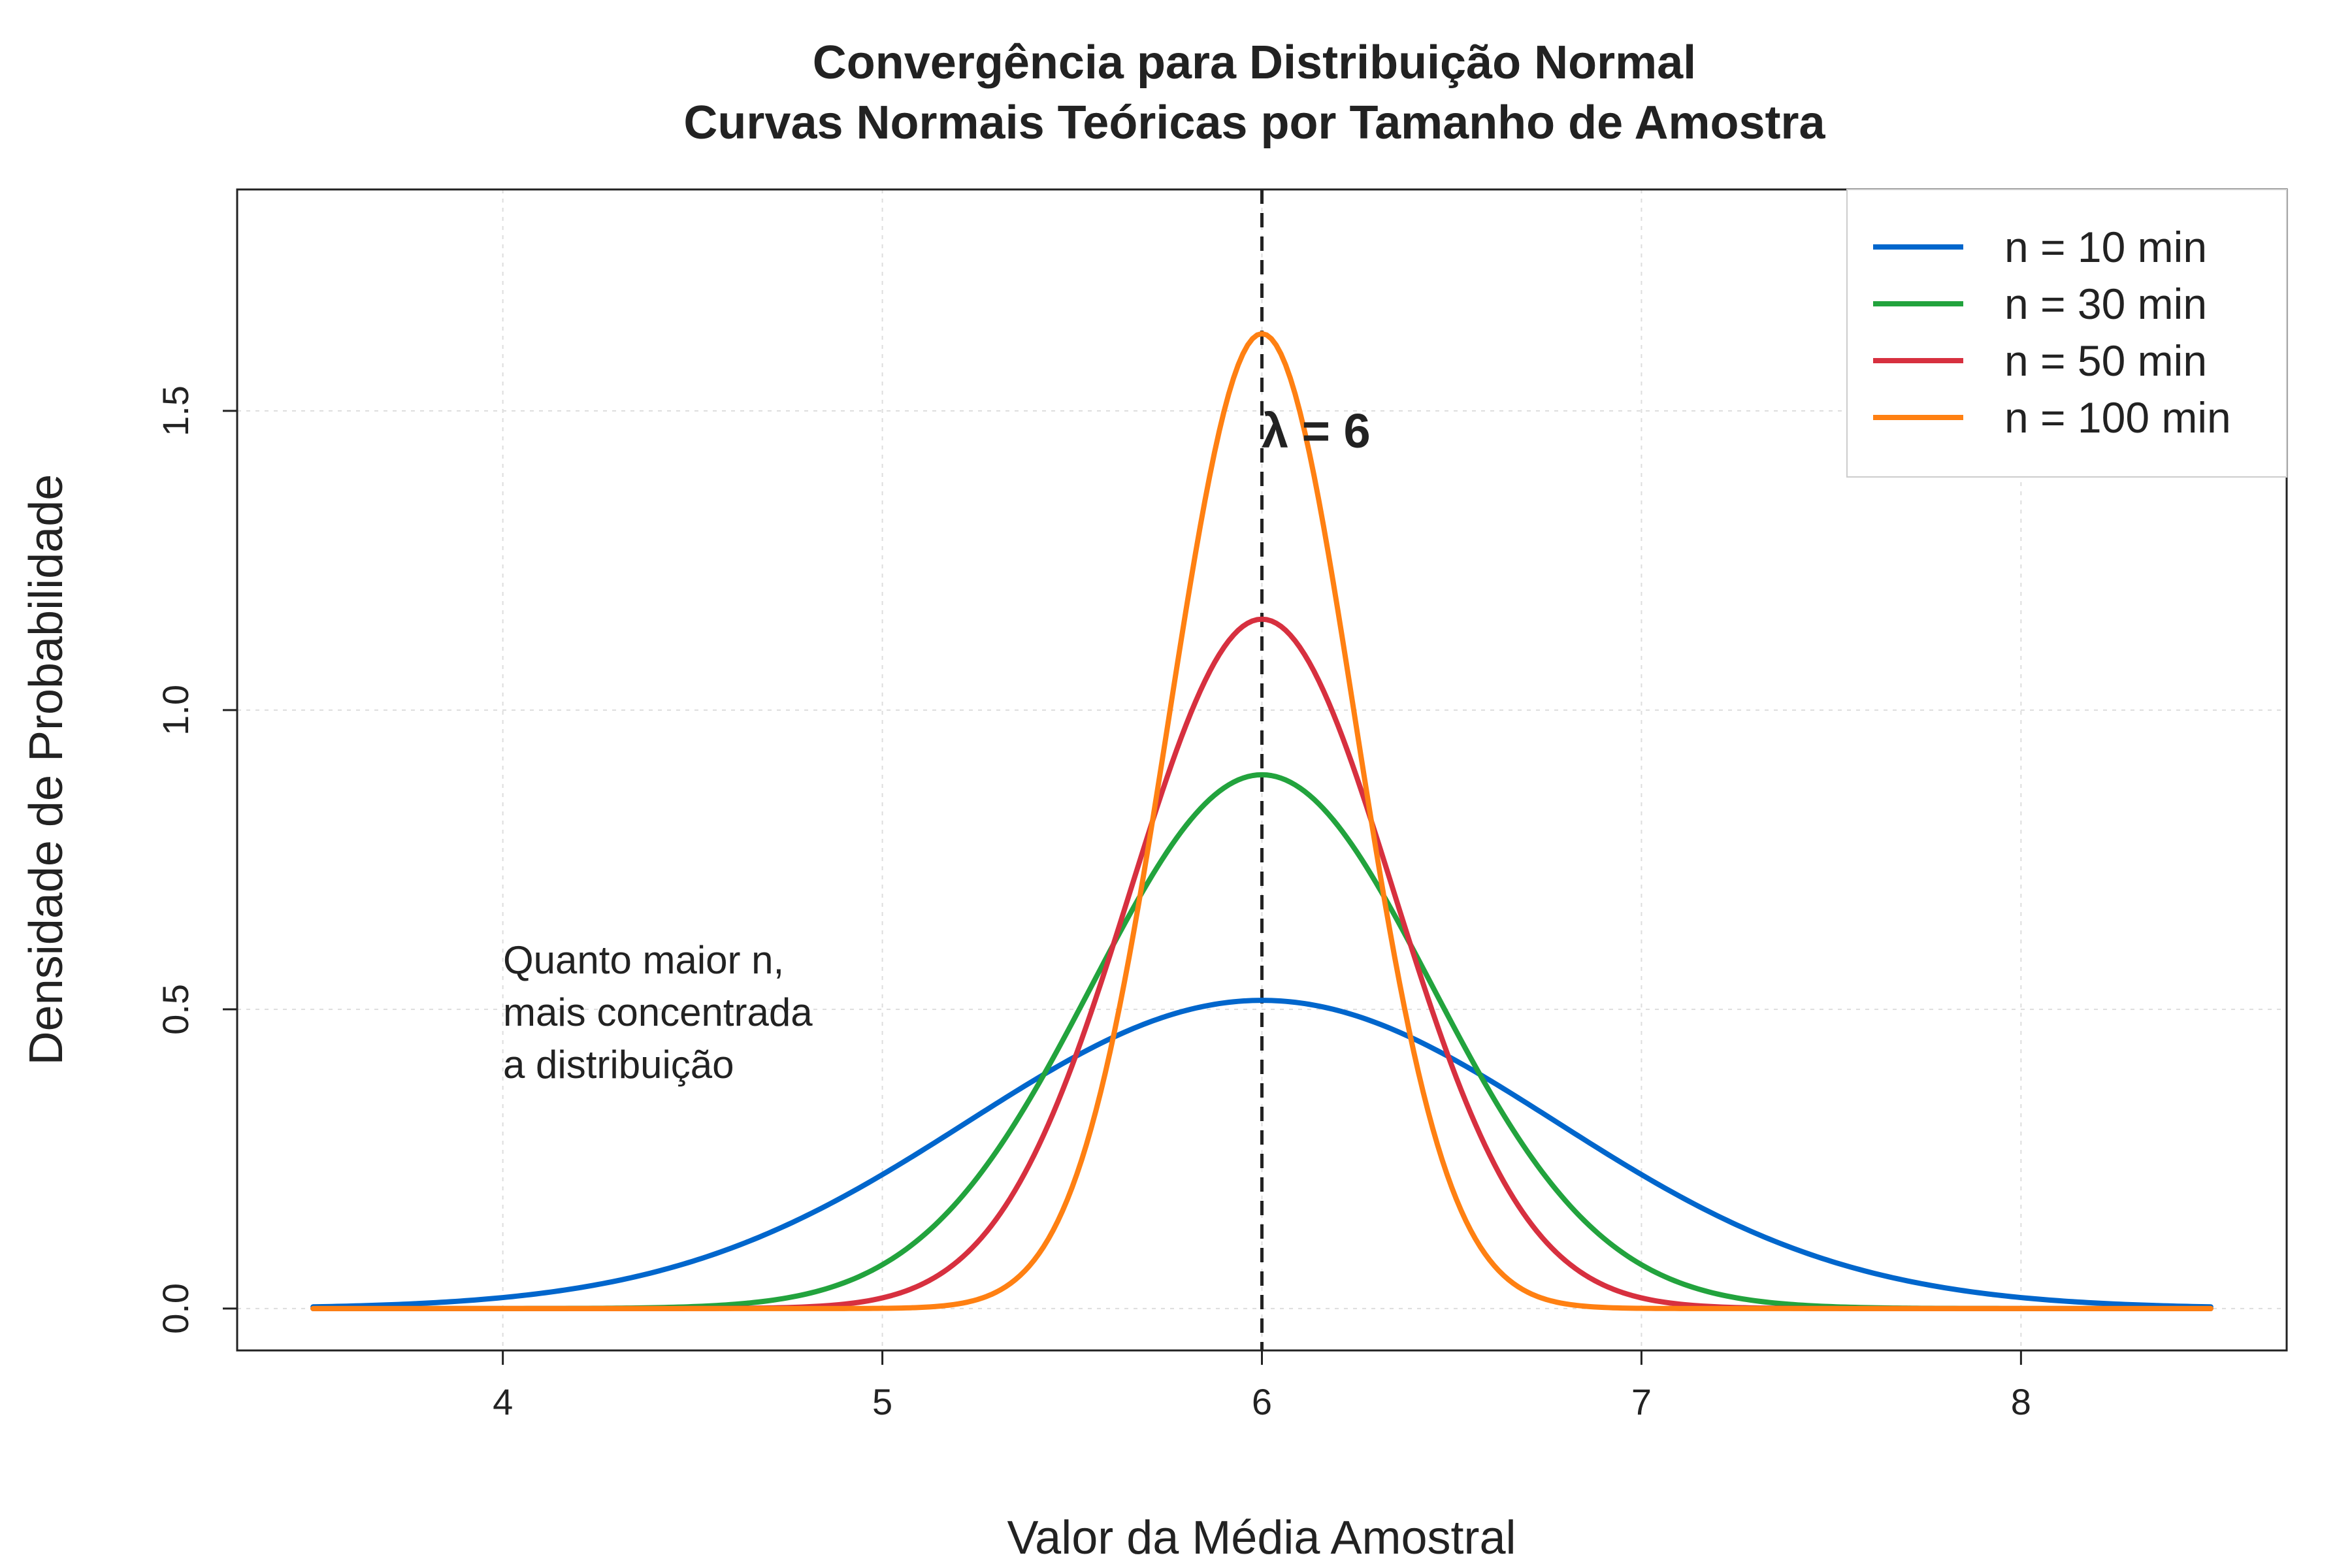 The image size is (2352, 1568). I want to click on note-line: a distribuição, so click(618, 1064).